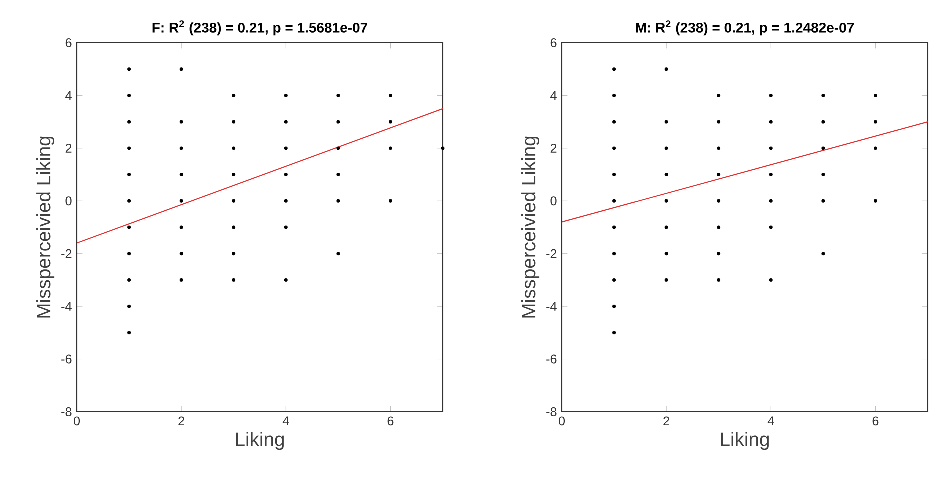 This screenshot has height=485, width=932. What do you see at coordinates (745, 28) in the screenshot?
I see `chart-title: M: R$^{2}$ (238) = 0.21, p = 1.2482e-07` at bounding box center [745, 28].